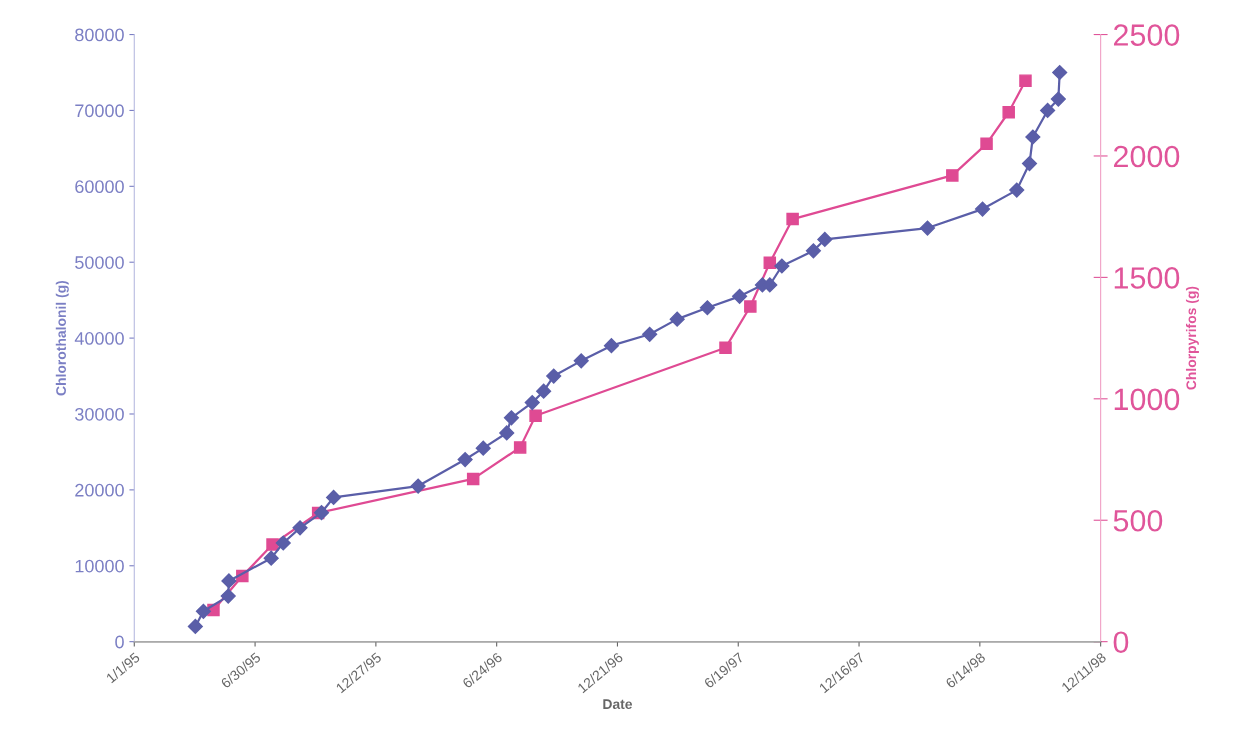  I want to click on y-tick-label: 20000, so click(99, 490).